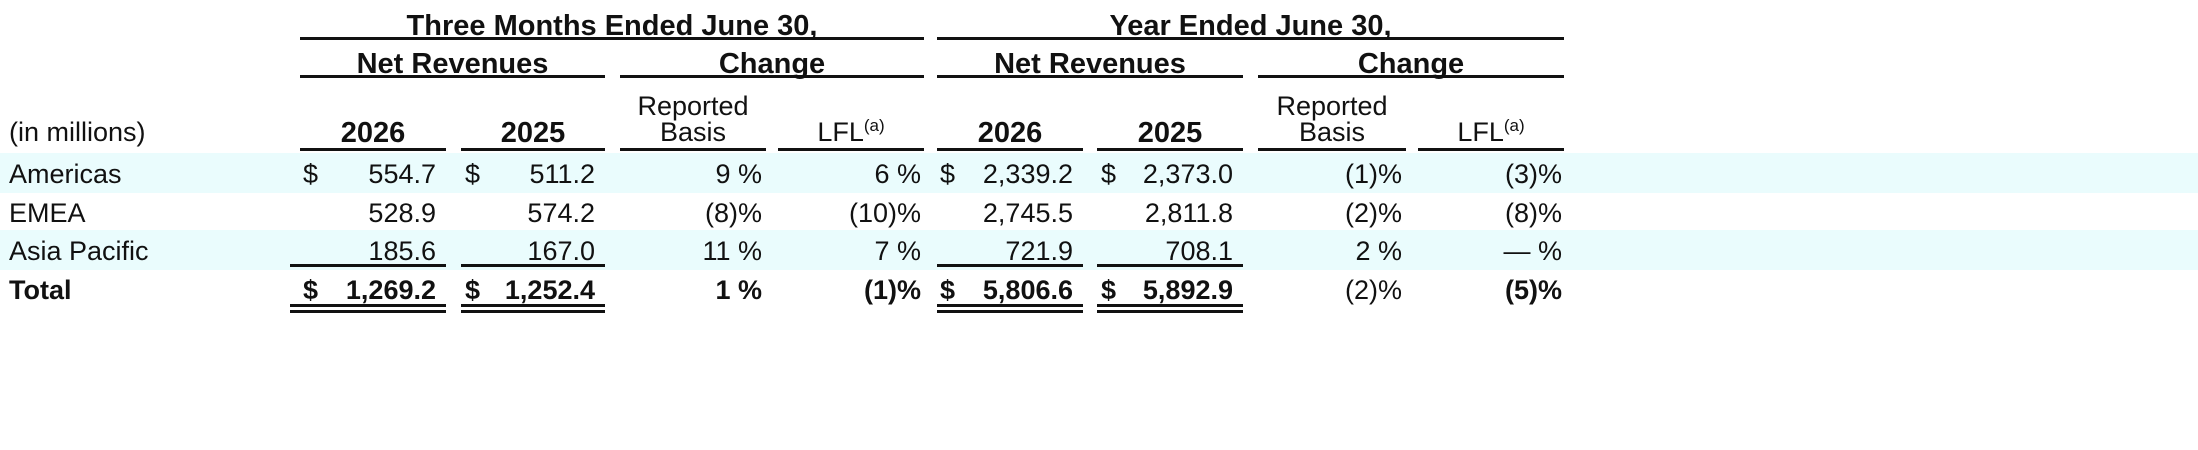 The image size is (2198, 450). I want to click on cell-asia-y-lfl: — %, so click(1532, 251).